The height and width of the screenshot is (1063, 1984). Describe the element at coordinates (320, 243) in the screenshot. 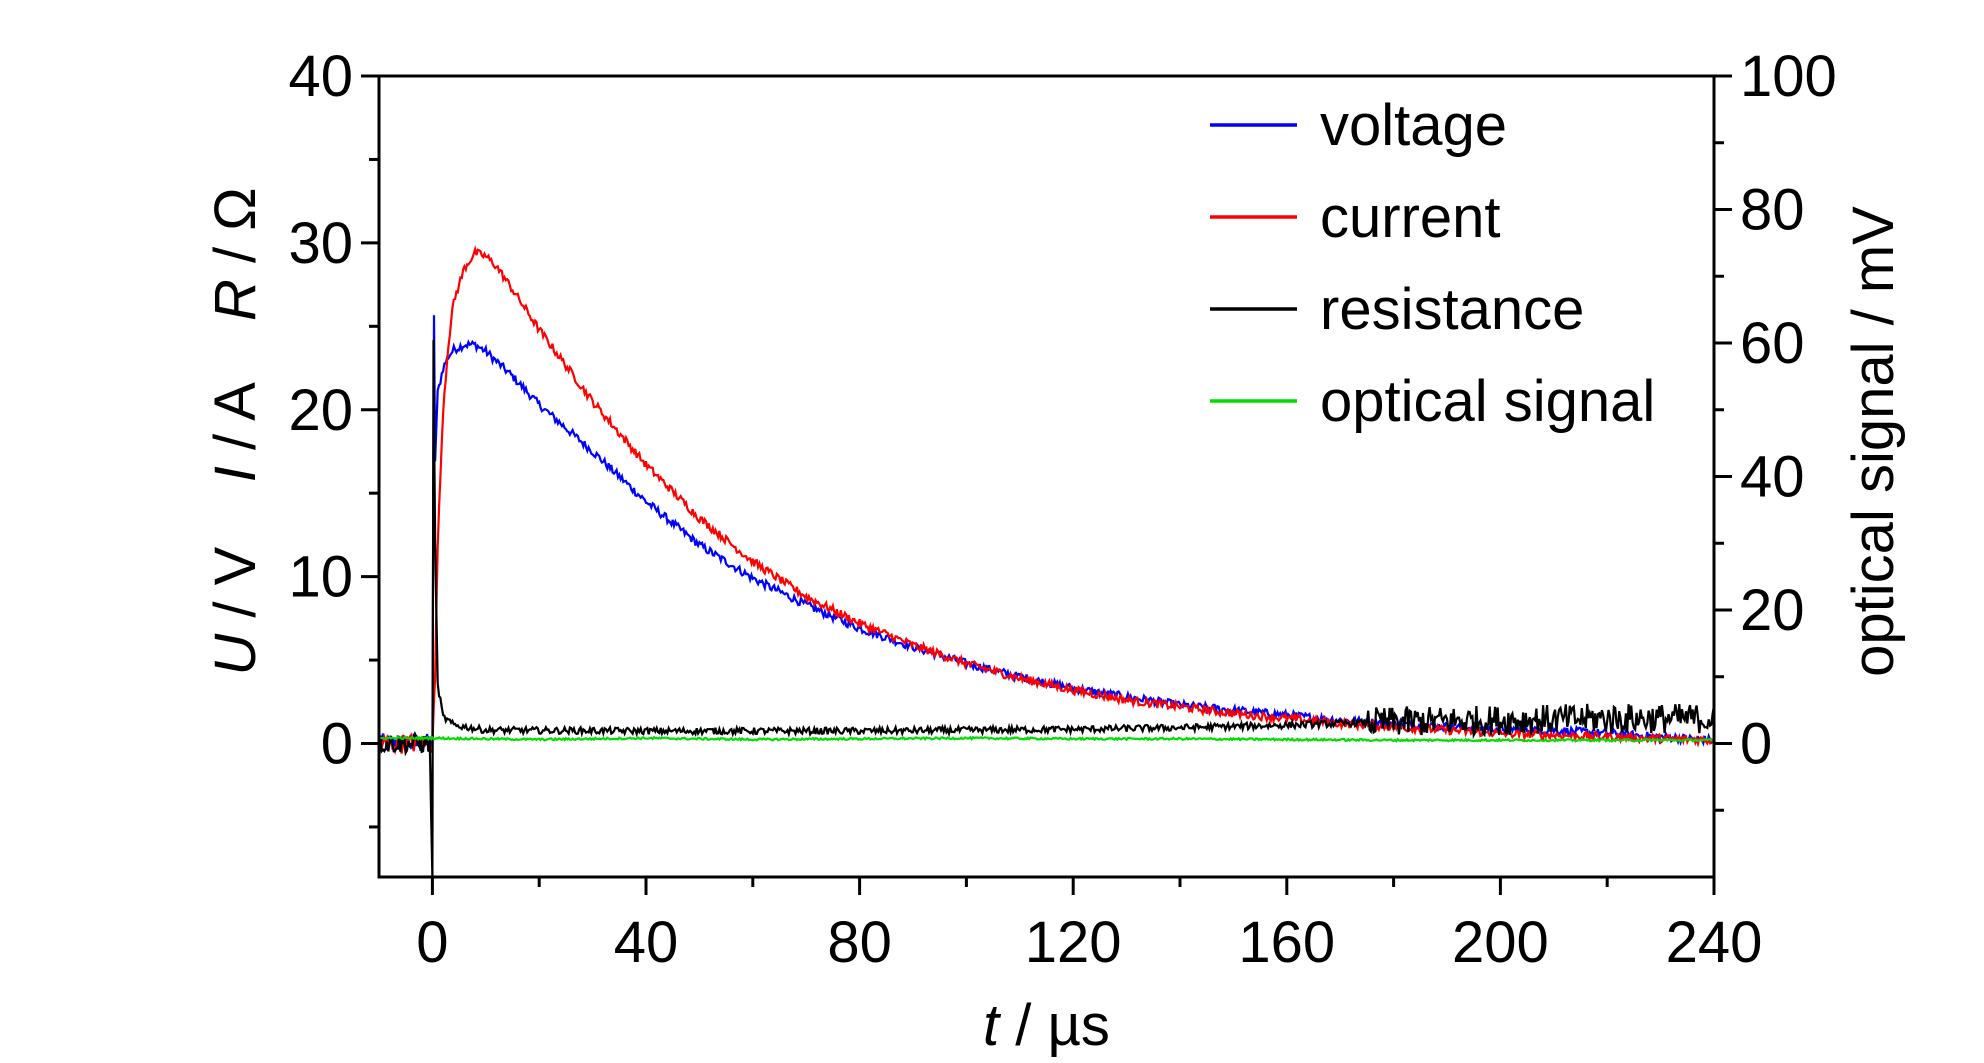

I see `y-left-tick-label: 30` at that location.